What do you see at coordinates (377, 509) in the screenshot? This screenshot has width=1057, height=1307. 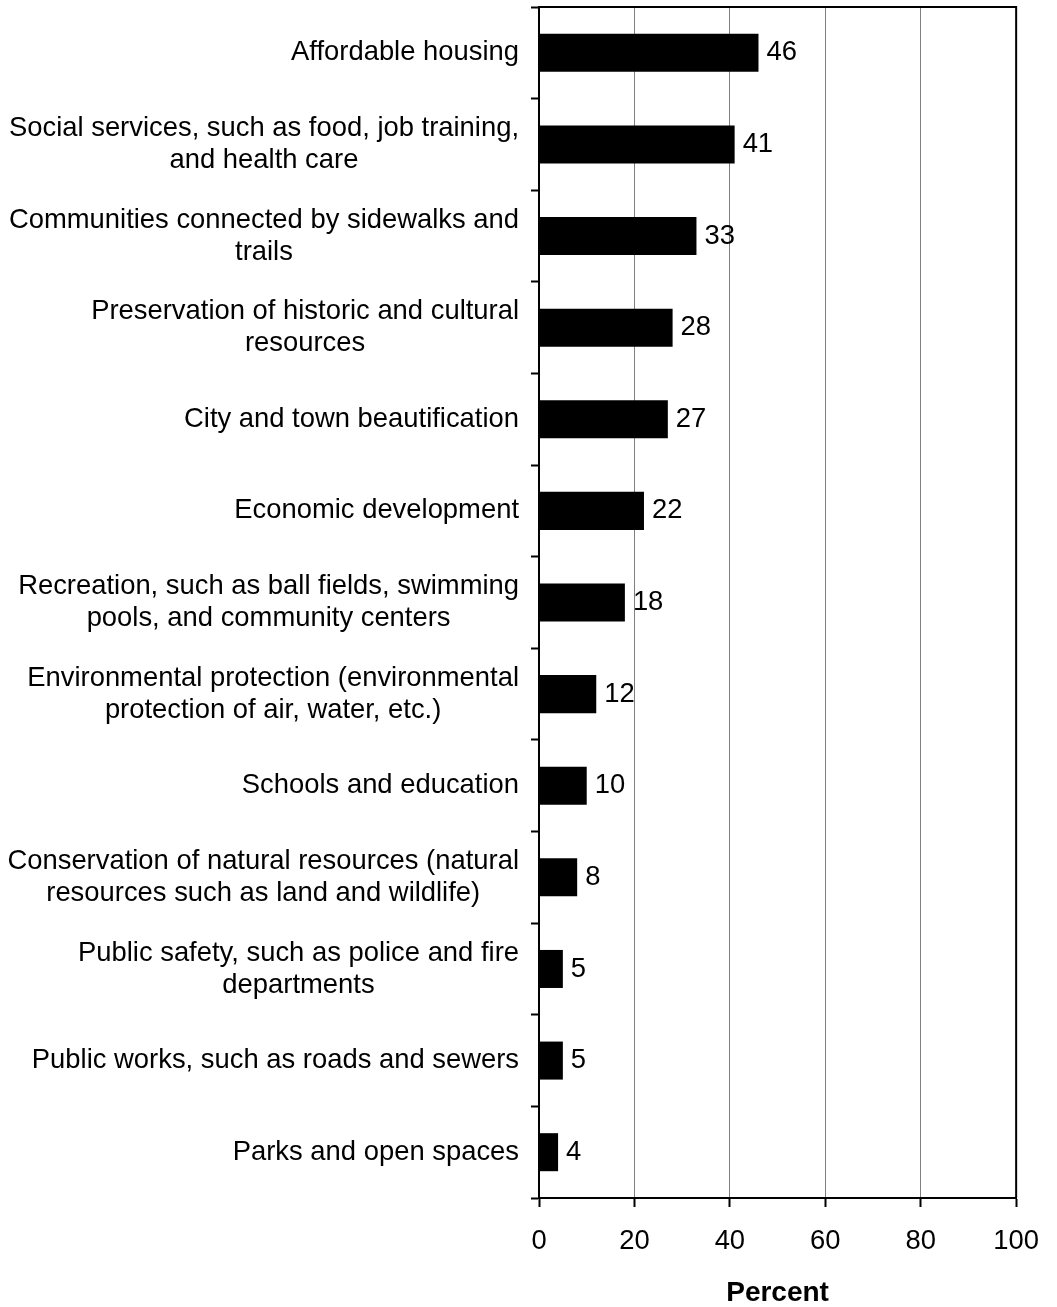 I see `y-tick-label: Economic development` at bounding box center [377, 509].